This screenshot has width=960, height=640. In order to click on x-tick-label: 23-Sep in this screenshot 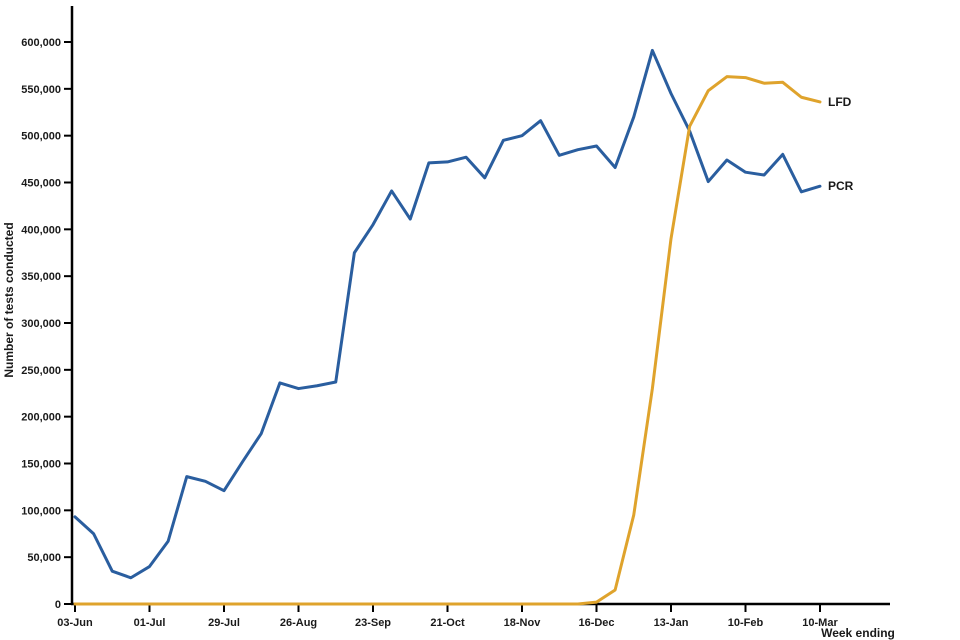, I will do `click(373, 623)`.